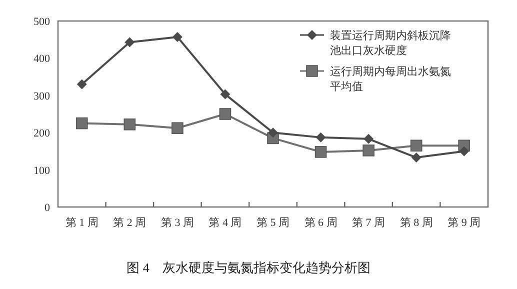  Describe the element at coordinates (369, 223) in the screenshot. I see `x-tick-label: 第 7 周` at that location.